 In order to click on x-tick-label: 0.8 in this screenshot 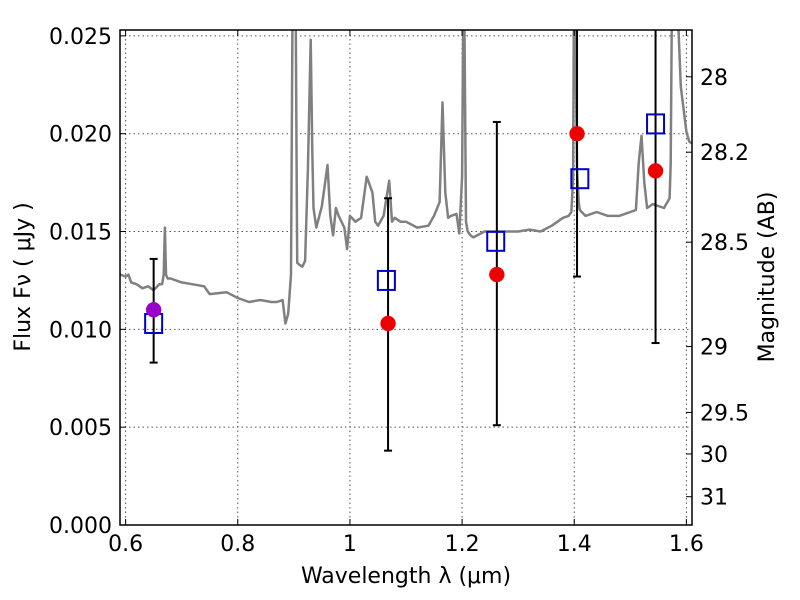, I will do `click(237, 544)`.